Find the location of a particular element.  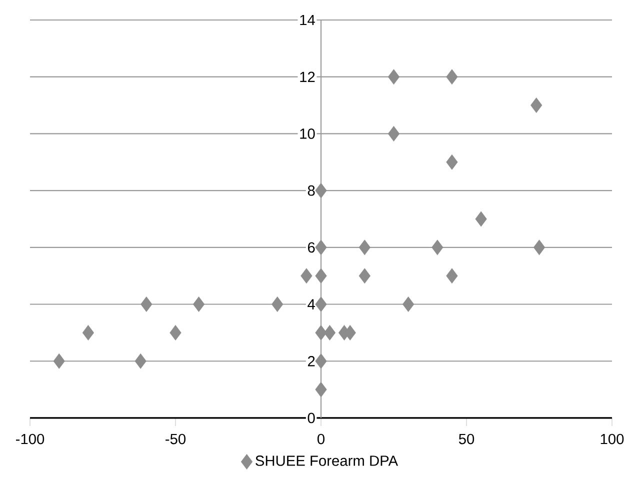

x-tick-label: -50 is located at coordinates (176, 439).